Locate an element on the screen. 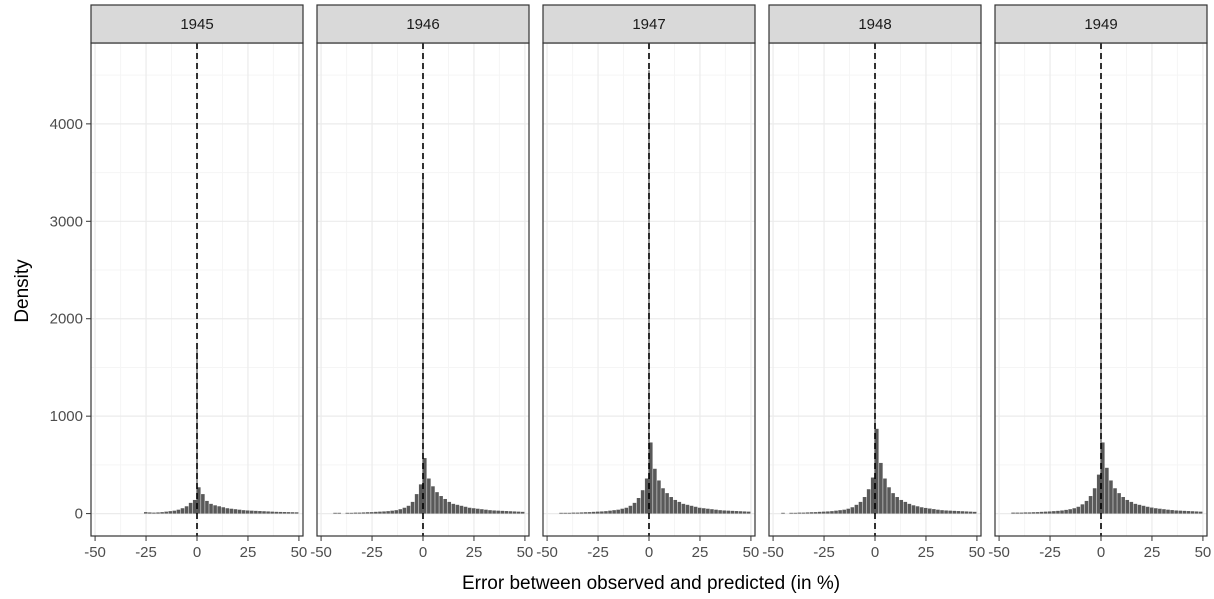  facet-strip-label: 1949 is located at coordinates (1100, 24).